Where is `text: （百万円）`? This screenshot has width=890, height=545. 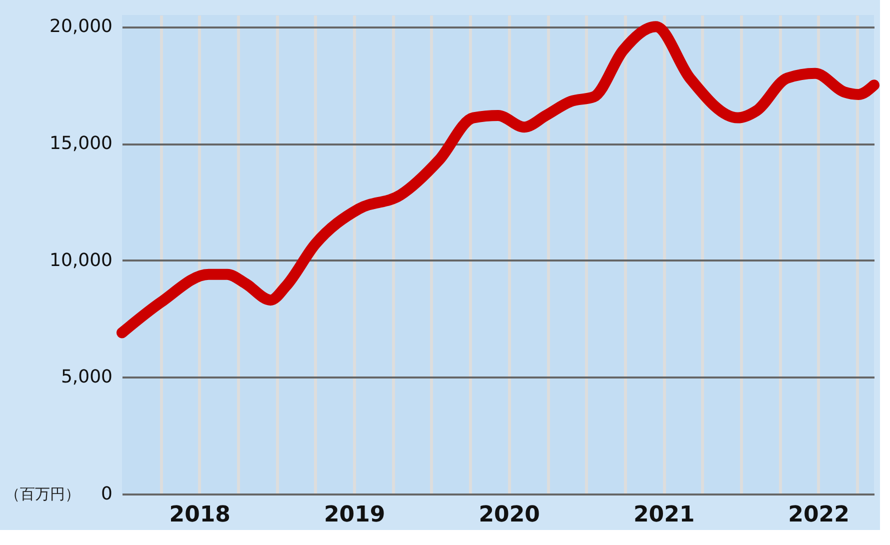
text: （百万円） is located at coordinates (42, 494).